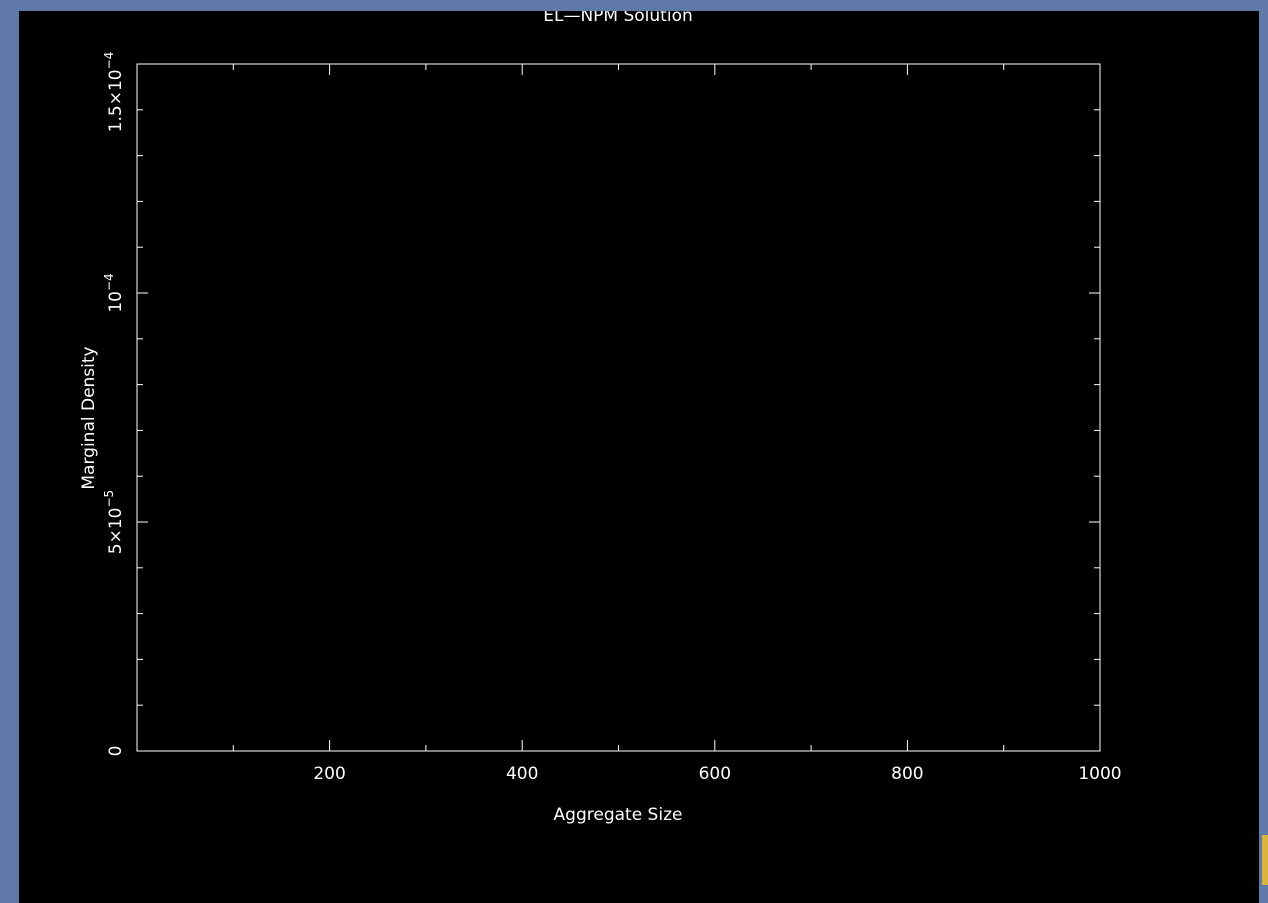  I want to click on x-axis-label: Aggregate Size, so click(618, 815).